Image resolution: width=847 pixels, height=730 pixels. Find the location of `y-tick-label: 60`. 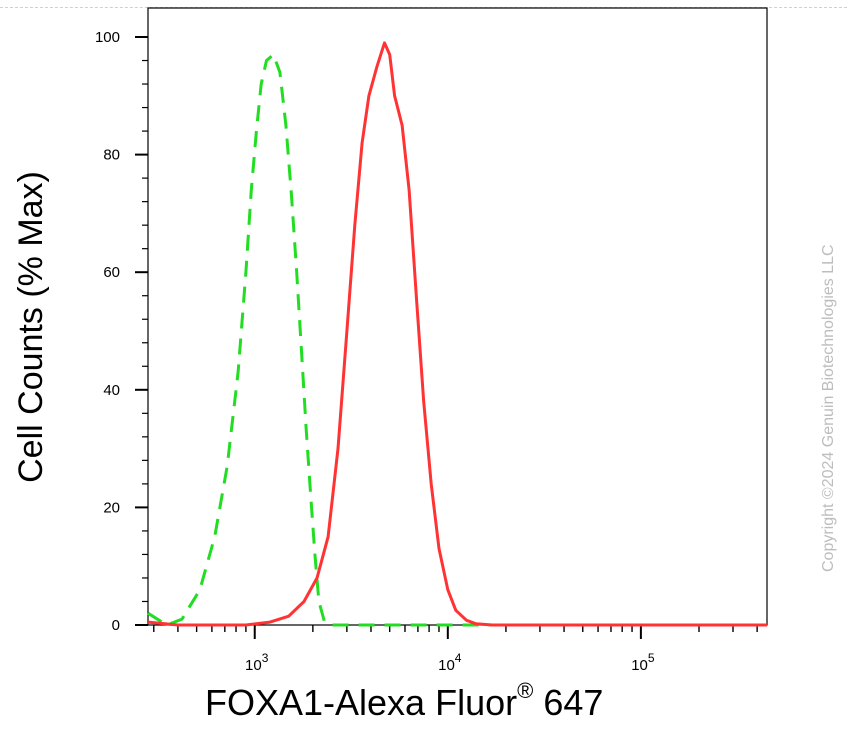

y-tick-label: 60 is located at coordinates (111, 272).